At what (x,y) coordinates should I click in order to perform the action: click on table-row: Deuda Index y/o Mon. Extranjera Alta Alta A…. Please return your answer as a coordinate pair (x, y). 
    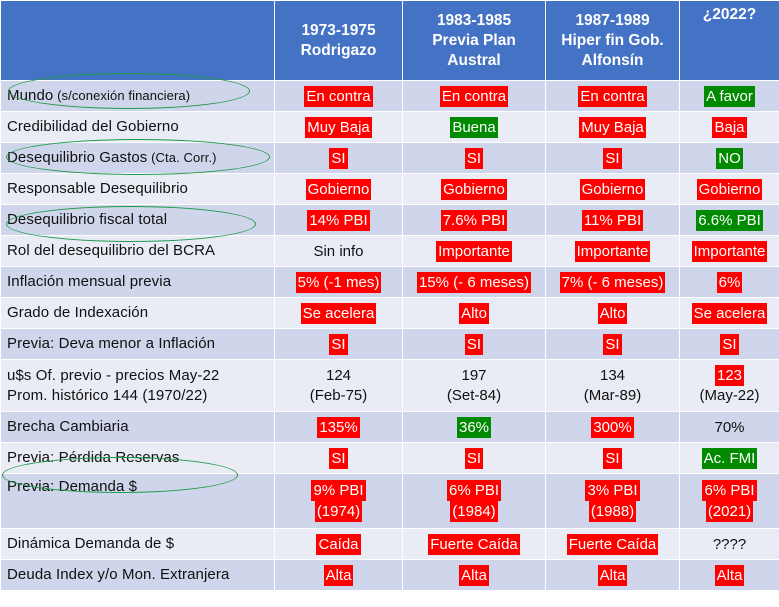
    Looking at the image, I should click on (389, 575).